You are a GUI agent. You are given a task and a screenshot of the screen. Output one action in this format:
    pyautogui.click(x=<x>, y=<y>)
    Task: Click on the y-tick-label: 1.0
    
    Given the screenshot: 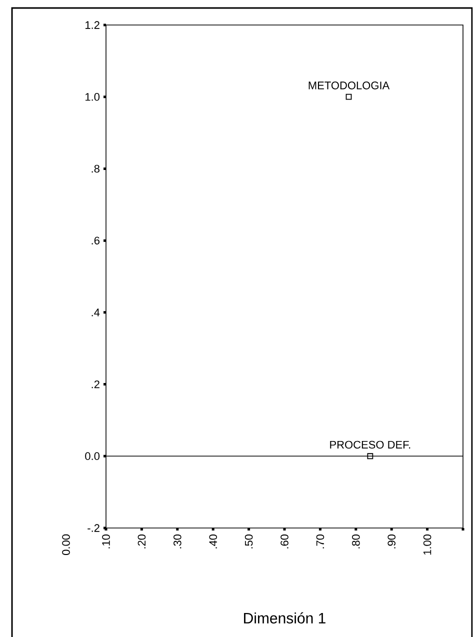 What is the action you would take?
    pyautogui.click(x=93, y=96)
    